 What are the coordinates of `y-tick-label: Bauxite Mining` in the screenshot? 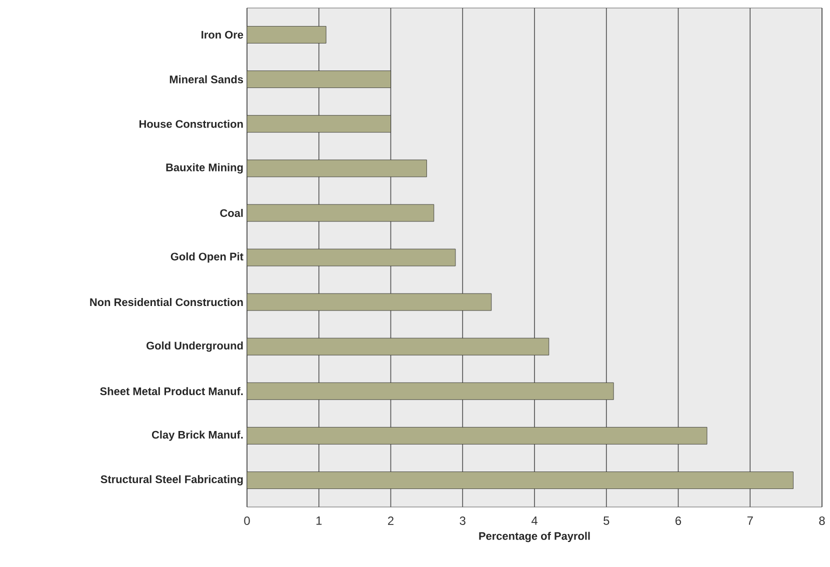 It's located at (204, 168).